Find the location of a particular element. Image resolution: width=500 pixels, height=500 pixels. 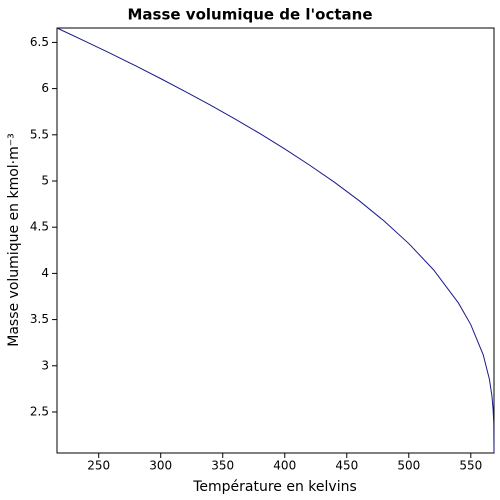

x-tick-label: 400 is located at coordinates (284, 466).